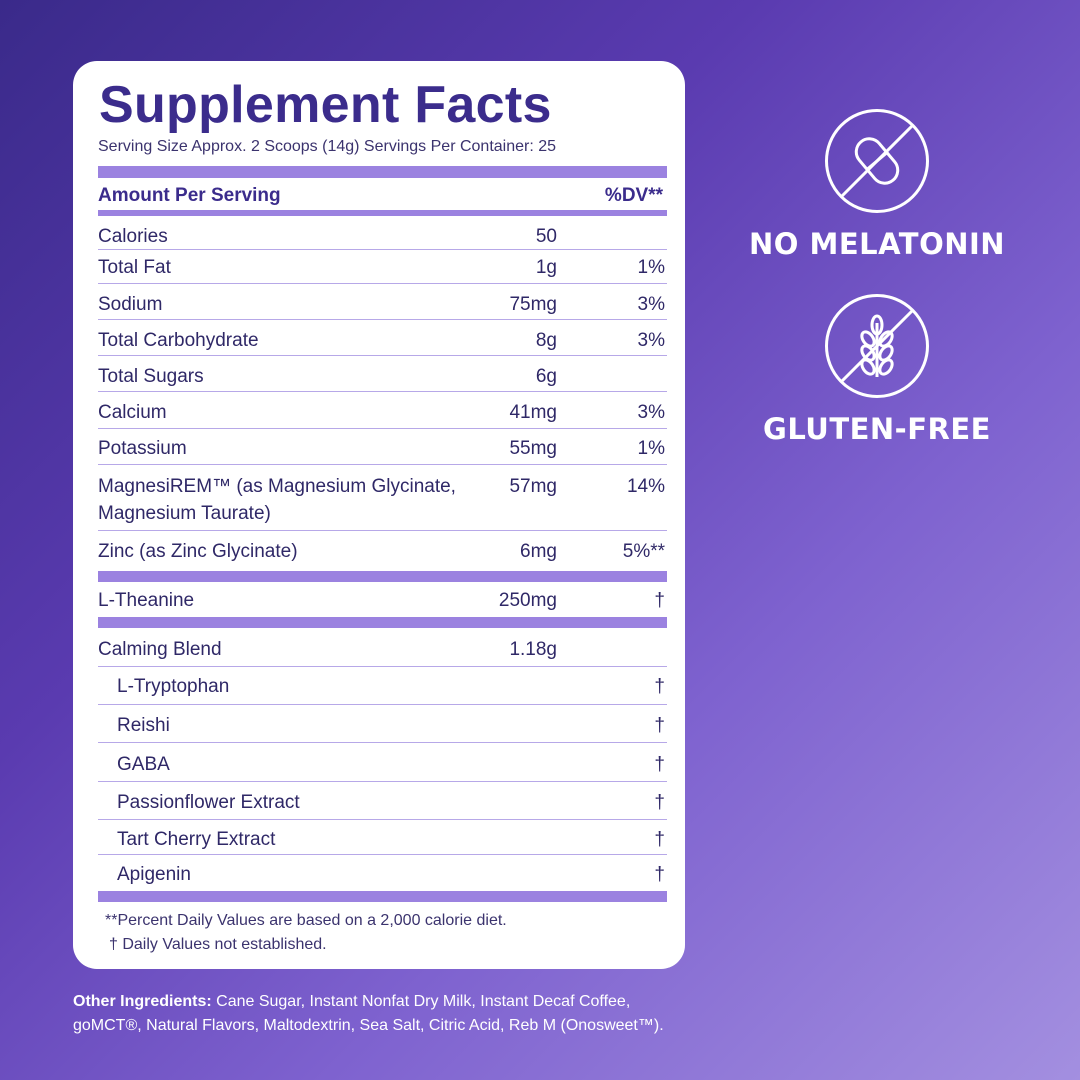 The height and width of the screenshot is (1080, 1080). Describe the element at coordinates (130, 304) in the screenshot. I see `nutrient-name: Sodium` at that location.